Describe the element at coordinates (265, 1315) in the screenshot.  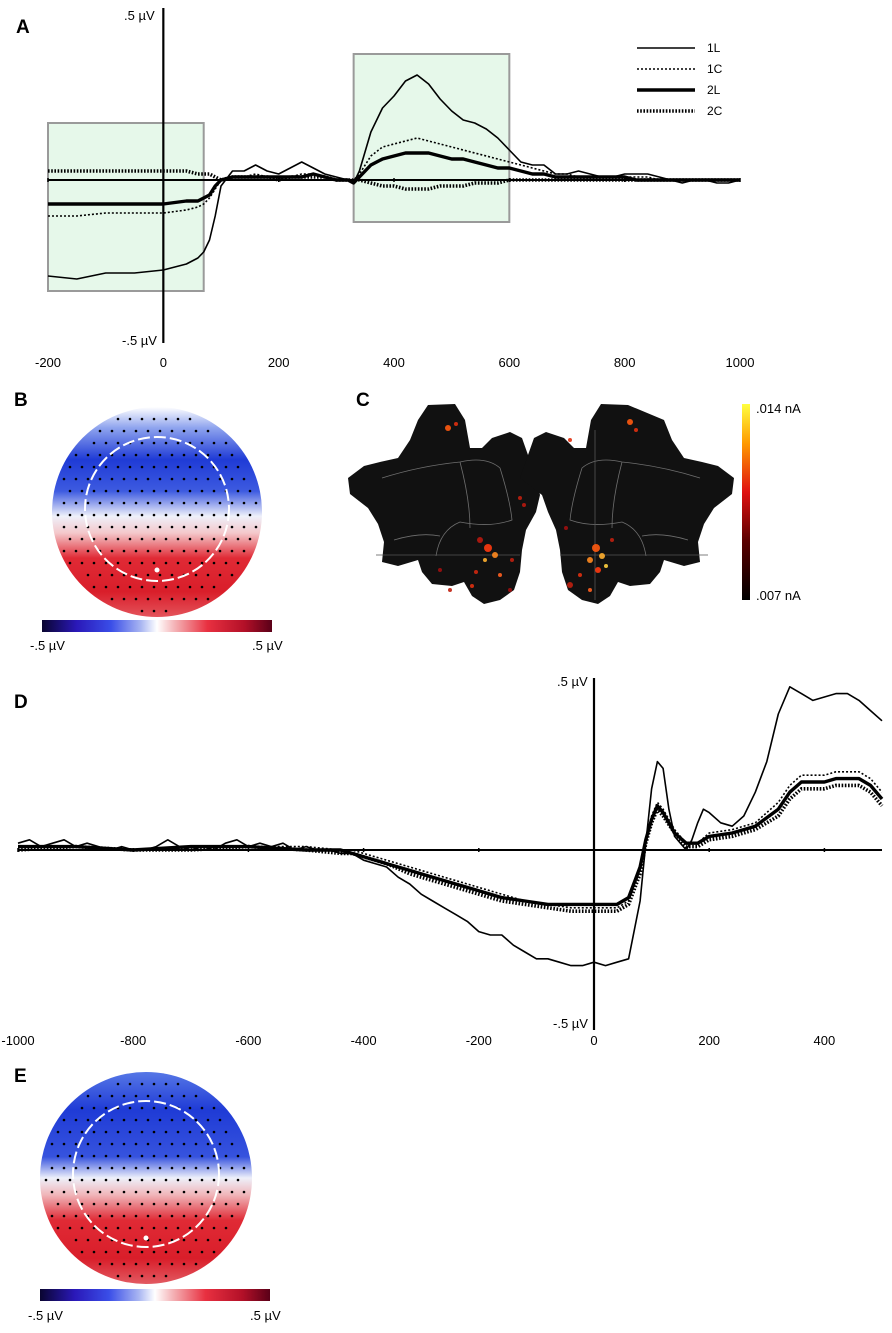
I see `topomap-e-scale-max: .5 µV` at that location.